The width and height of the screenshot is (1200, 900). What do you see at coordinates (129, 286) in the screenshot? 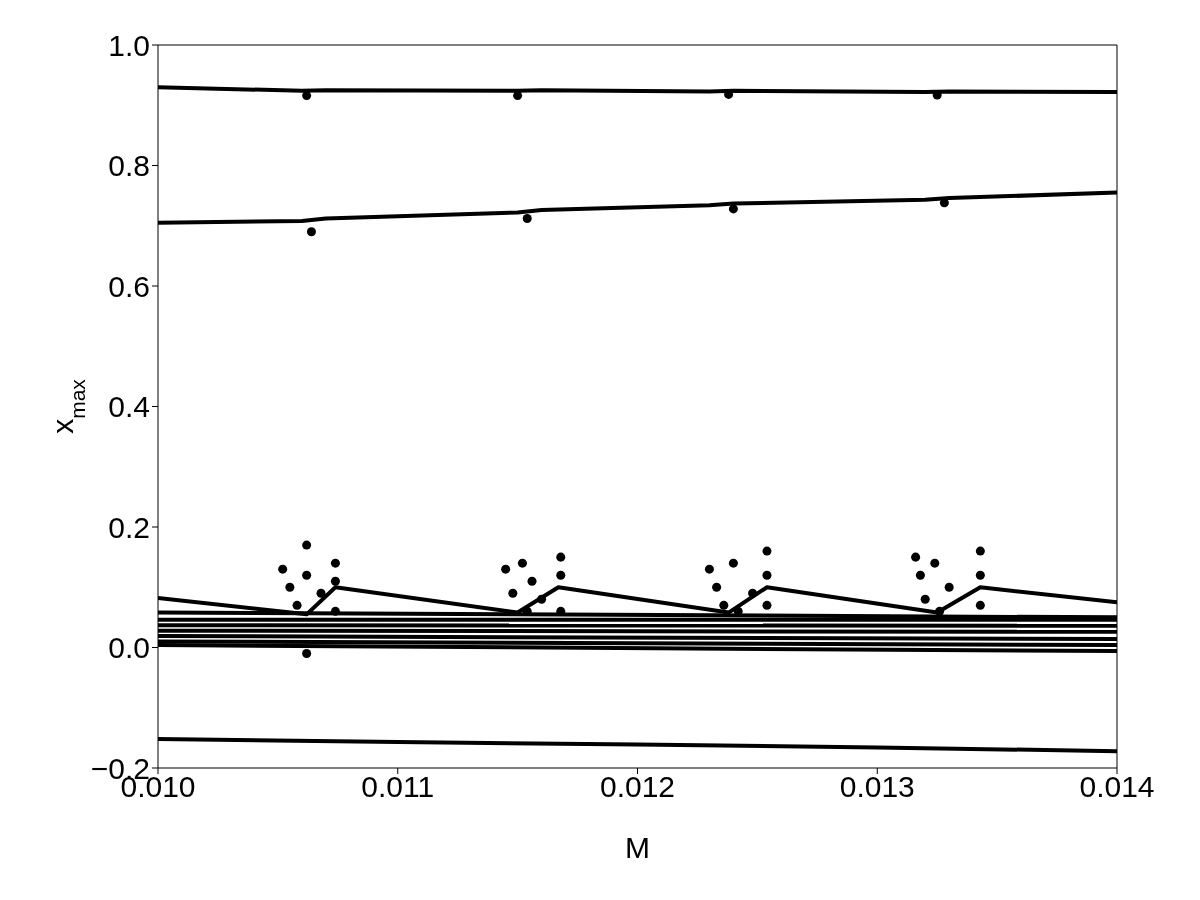
I see `y-tick-label: 0.6` at bounding box center [129, 286].